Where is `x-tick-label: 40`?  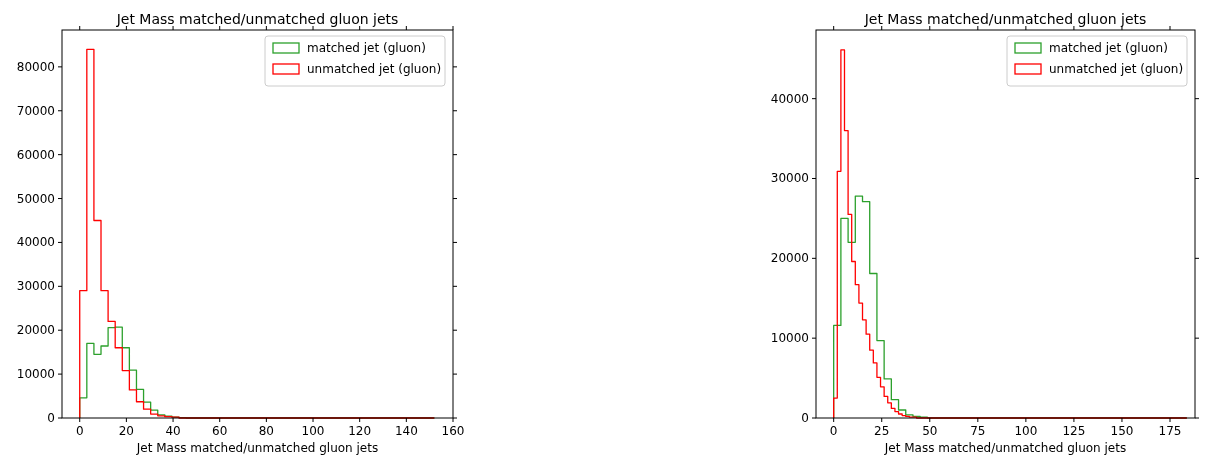
x-tick-label: 40 is located at coordinates (173, 431).